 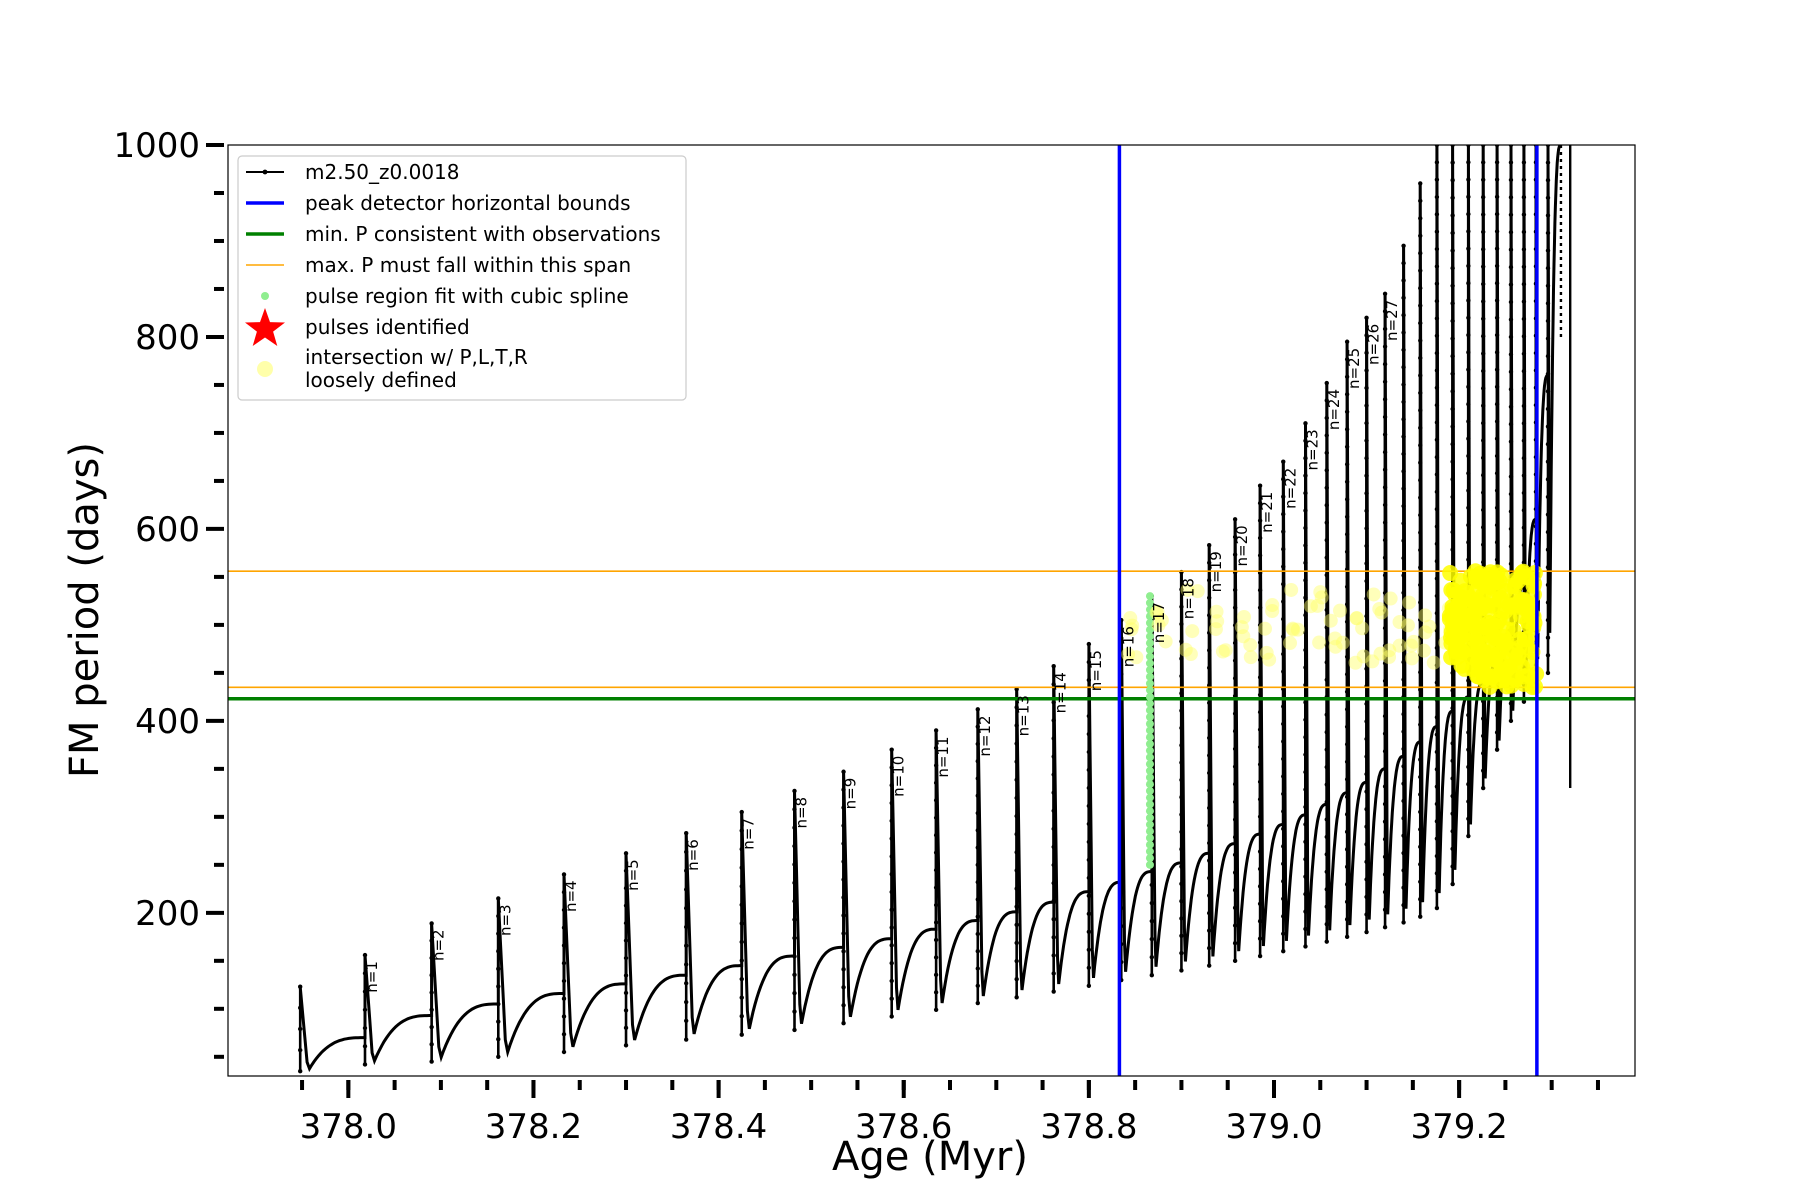 I want to click on legend-label: m2.50_z0.0018, so click(x=382, y=172).